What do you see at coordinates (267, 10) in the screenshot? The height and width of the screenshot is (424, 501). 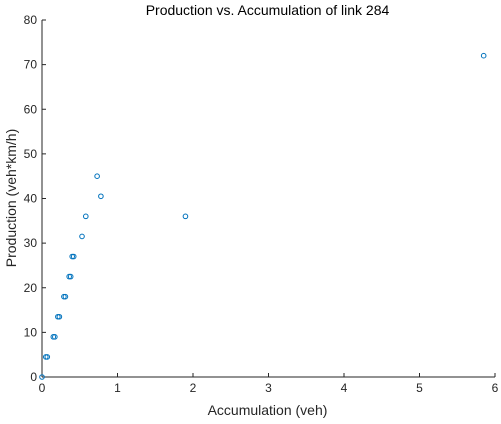 I see `chart-title: Production vs. Accumulation of link 284` at bounding box center [267, 10].